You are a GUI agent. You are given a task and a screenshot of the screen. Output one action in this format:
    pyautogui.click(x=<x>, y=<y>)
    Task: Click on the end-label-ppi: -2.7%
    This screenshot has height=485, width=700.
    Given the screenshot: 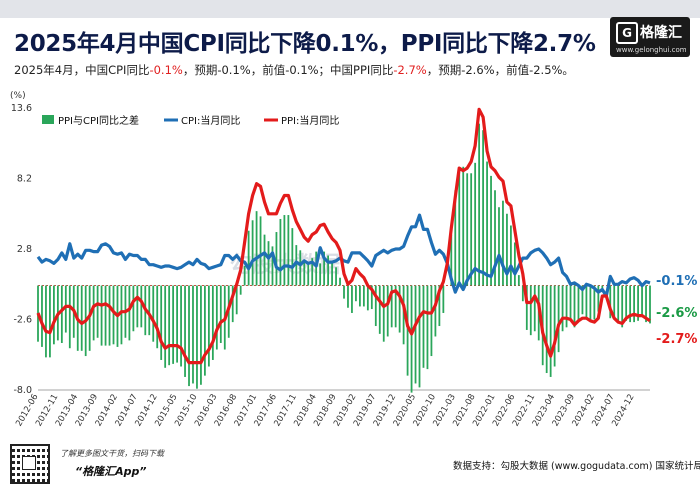 What is the action you would take?
    pyautogui.click(x=676, y=339)
    